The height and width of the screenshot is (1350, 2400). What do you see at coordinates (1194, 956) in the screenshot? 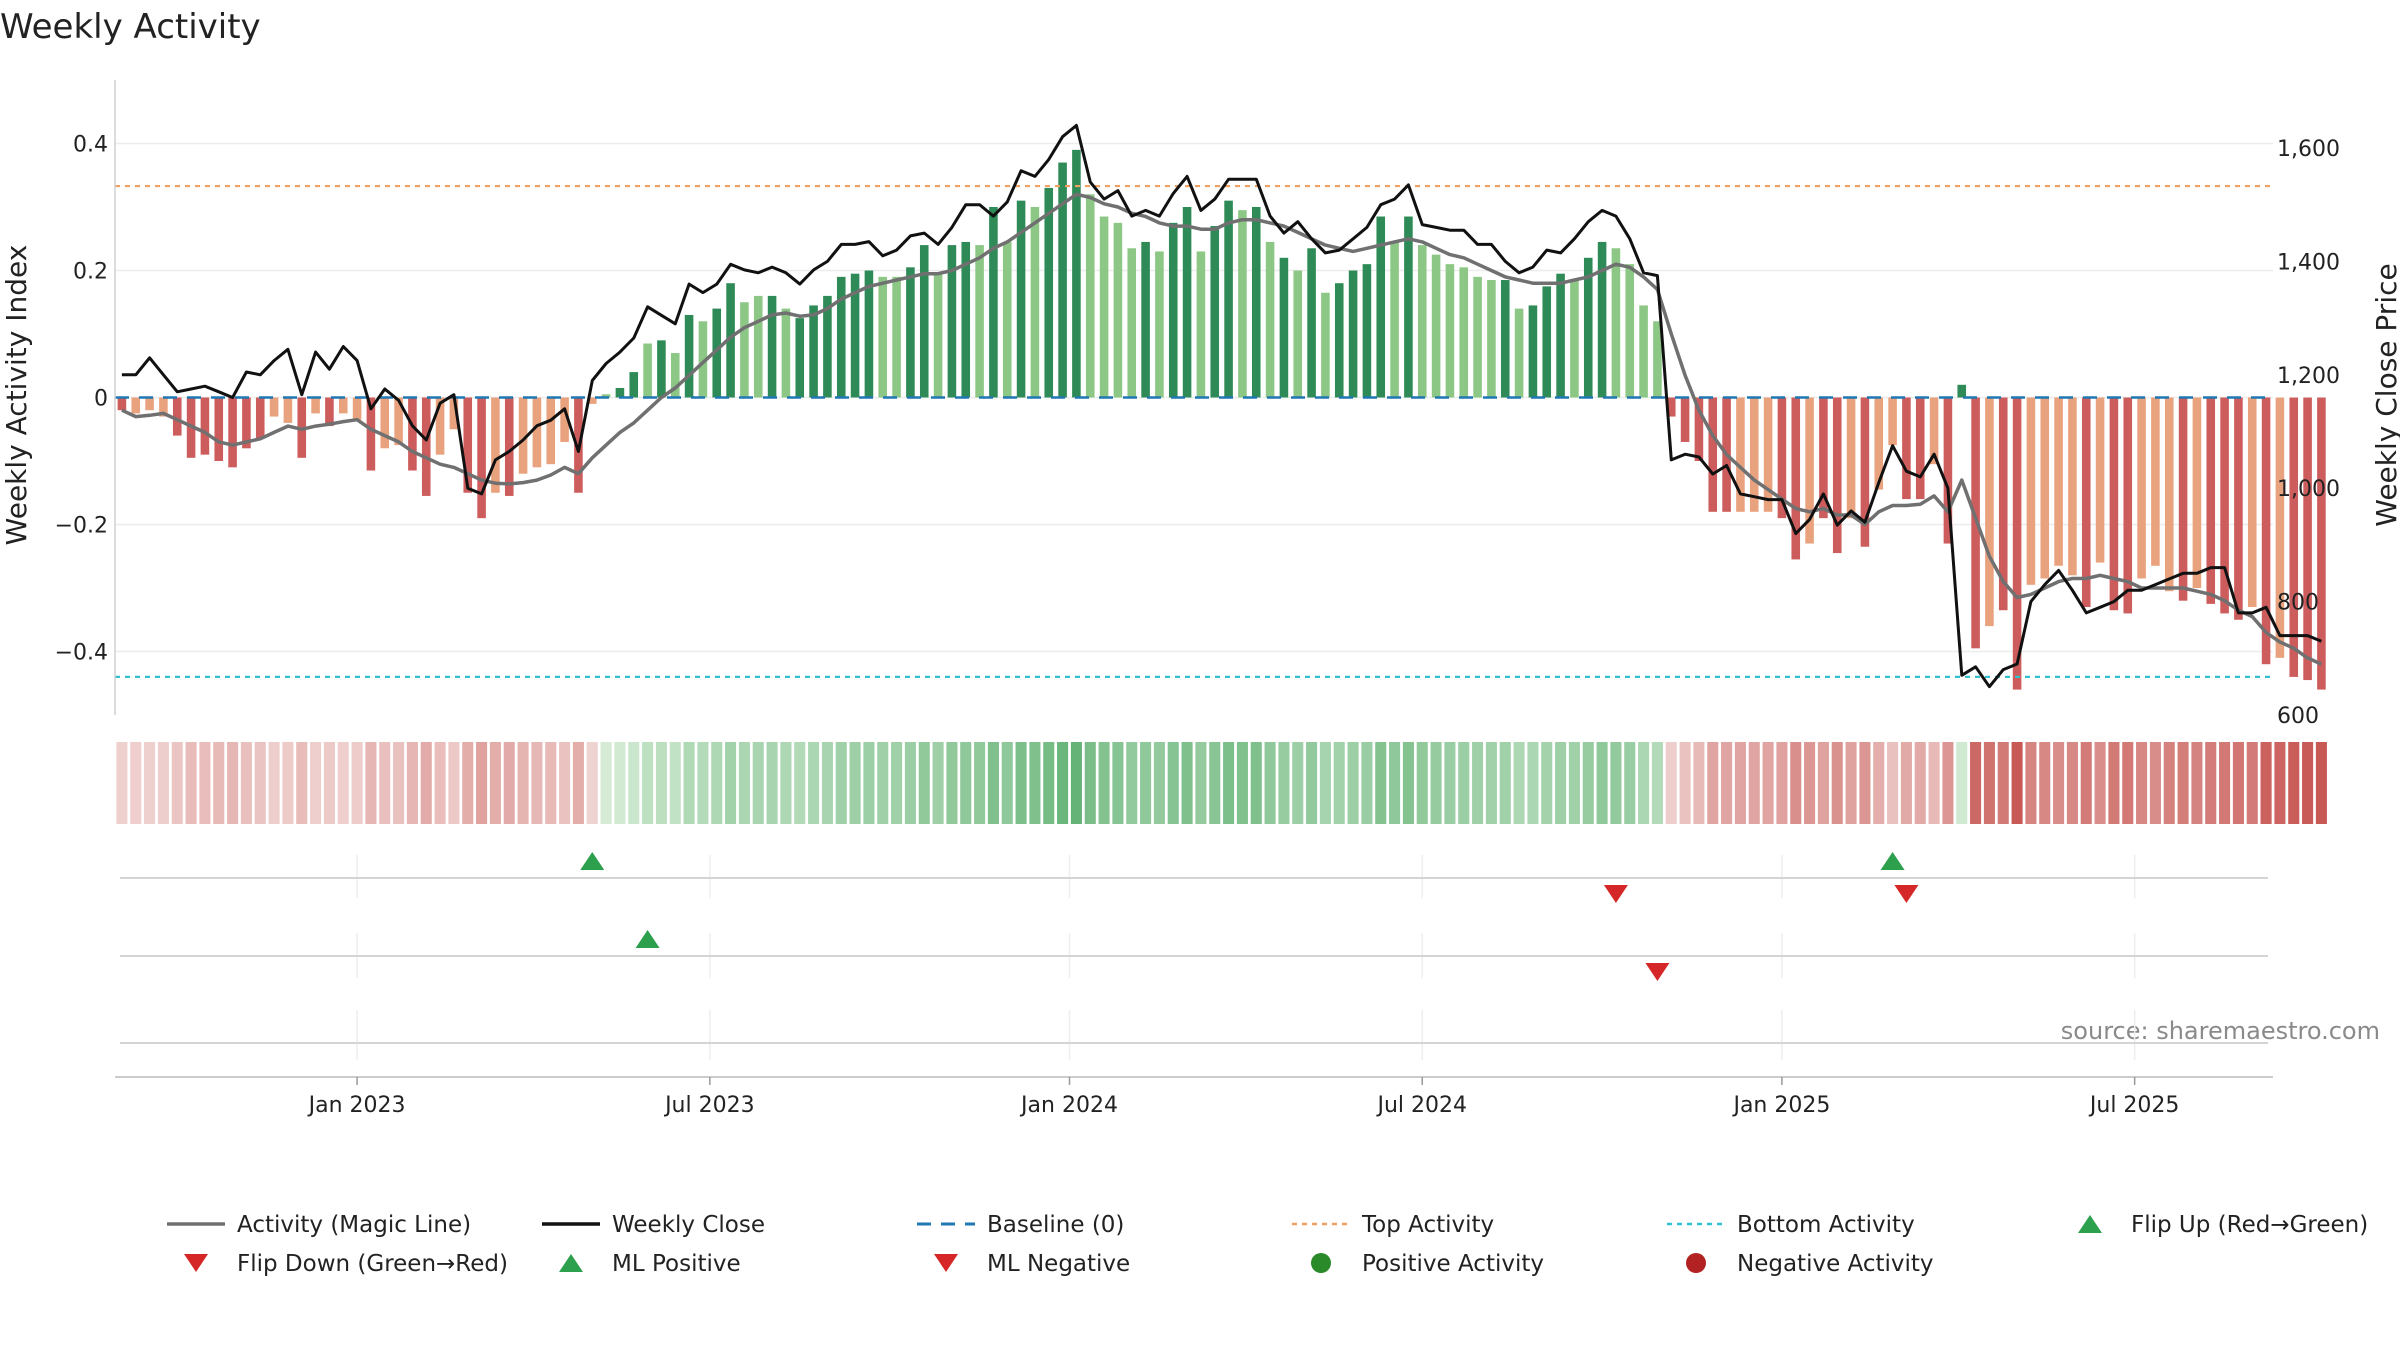
I see `signal-panels` at bounding box center [1194, 956].